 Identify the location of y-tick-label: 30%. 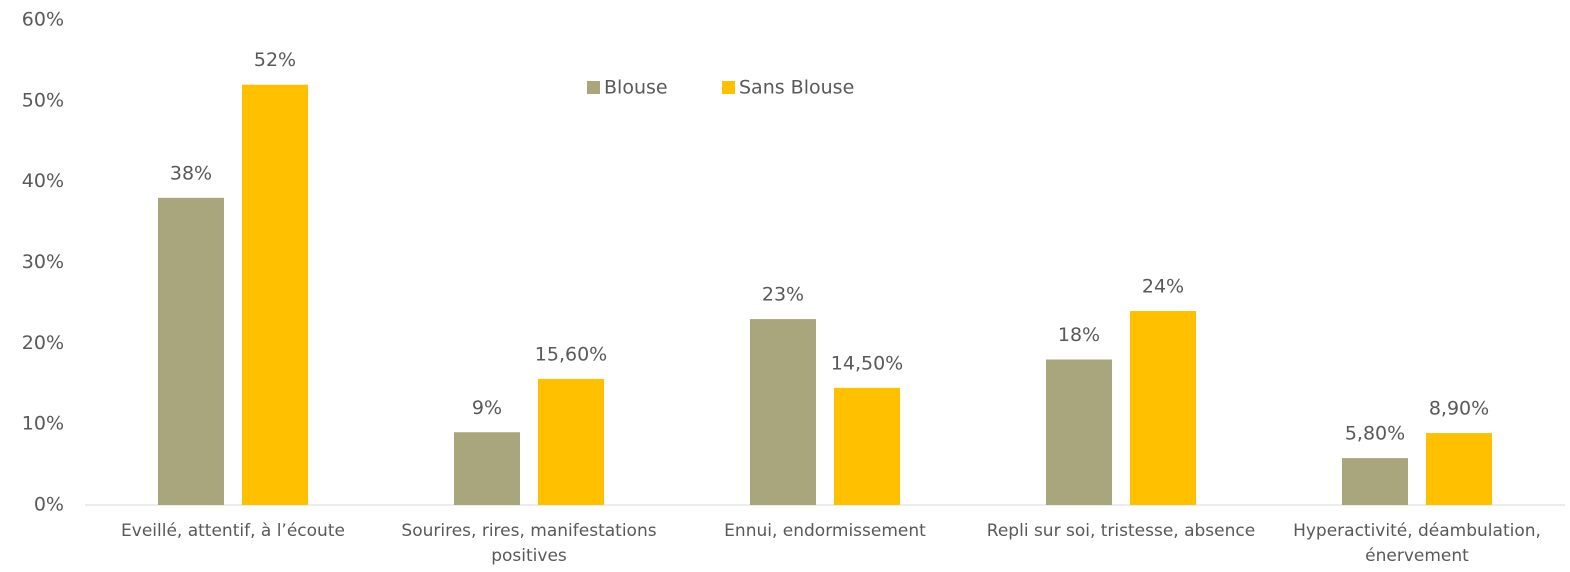
(43, 262).